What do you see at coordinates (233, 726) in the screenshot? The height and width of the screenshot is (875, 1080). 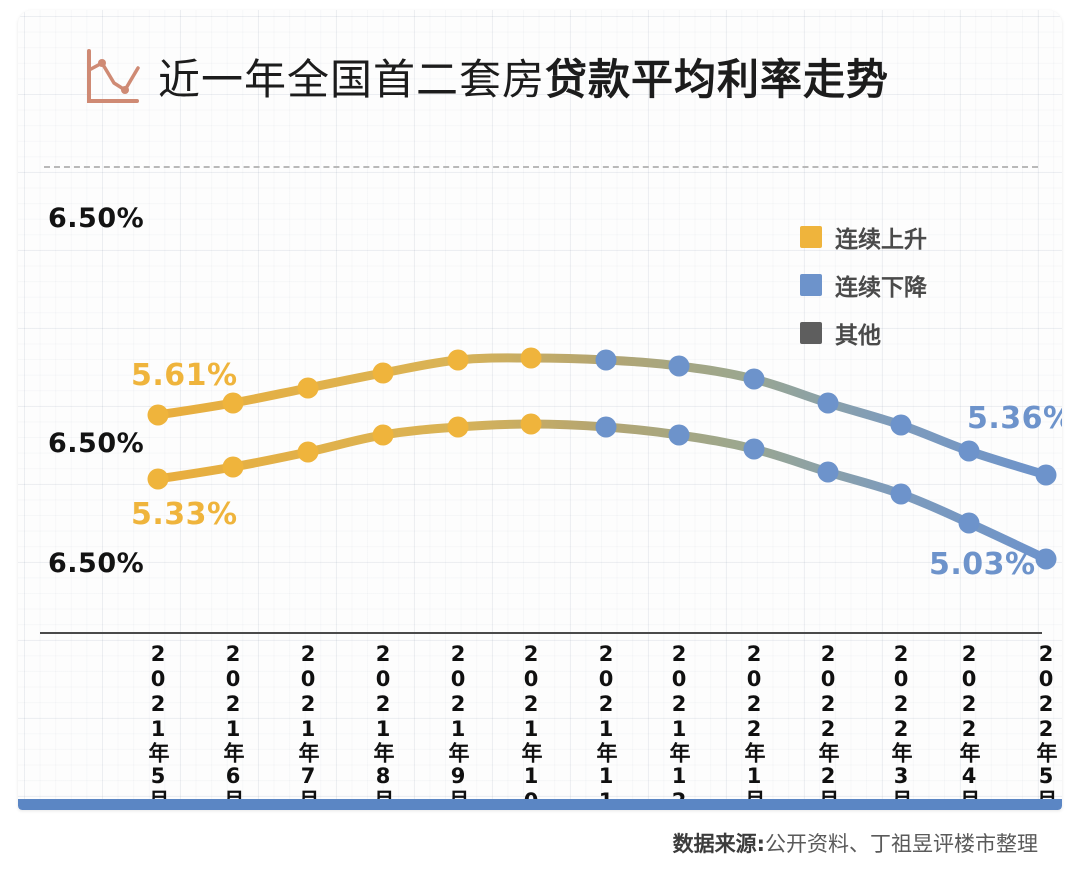 I see `x-tick-label-1: 2021年6月` at bounding box center [233, 726].